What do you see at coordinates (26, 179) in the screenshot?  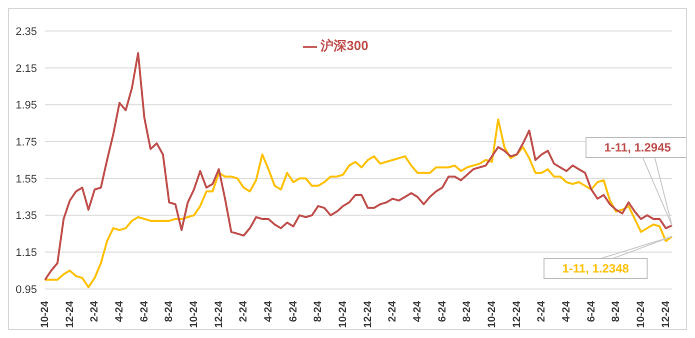 I see `y-tick-label: 1.55` at bounding box center [26, 179].